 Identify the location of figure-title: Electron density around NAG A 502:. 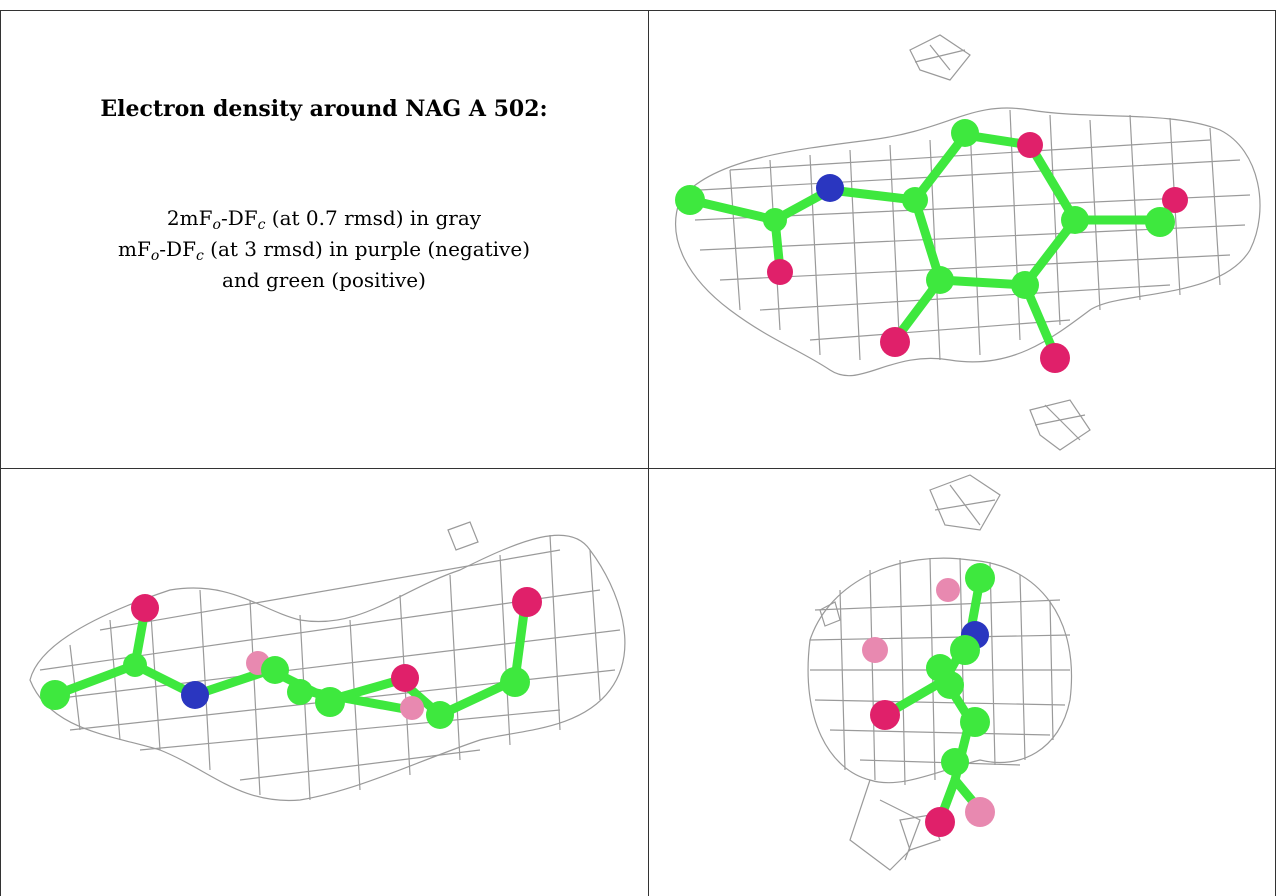
(324, 109).